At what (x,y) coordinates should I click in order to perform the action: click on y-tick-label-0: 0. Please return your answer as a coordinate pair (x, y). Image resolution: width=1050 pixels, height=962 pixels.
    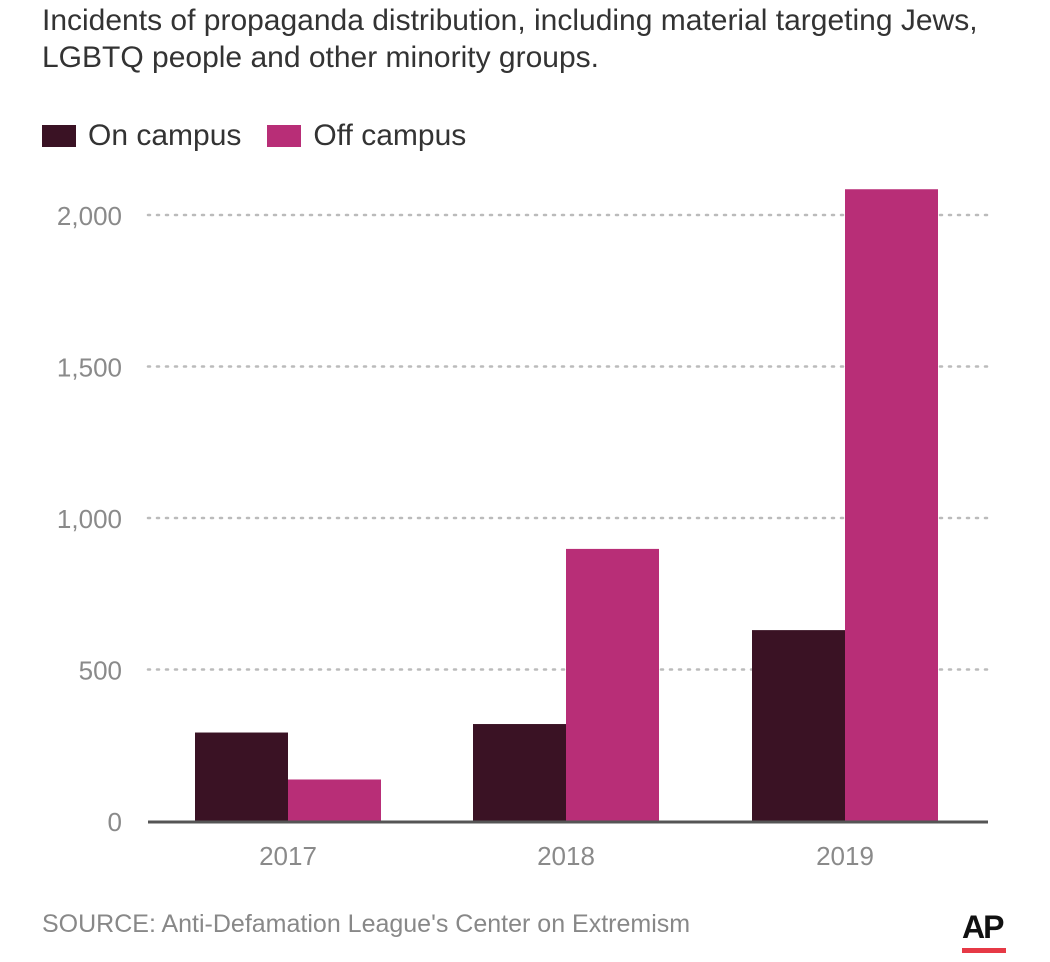
    Looking at the image, I should click on (115, 822).